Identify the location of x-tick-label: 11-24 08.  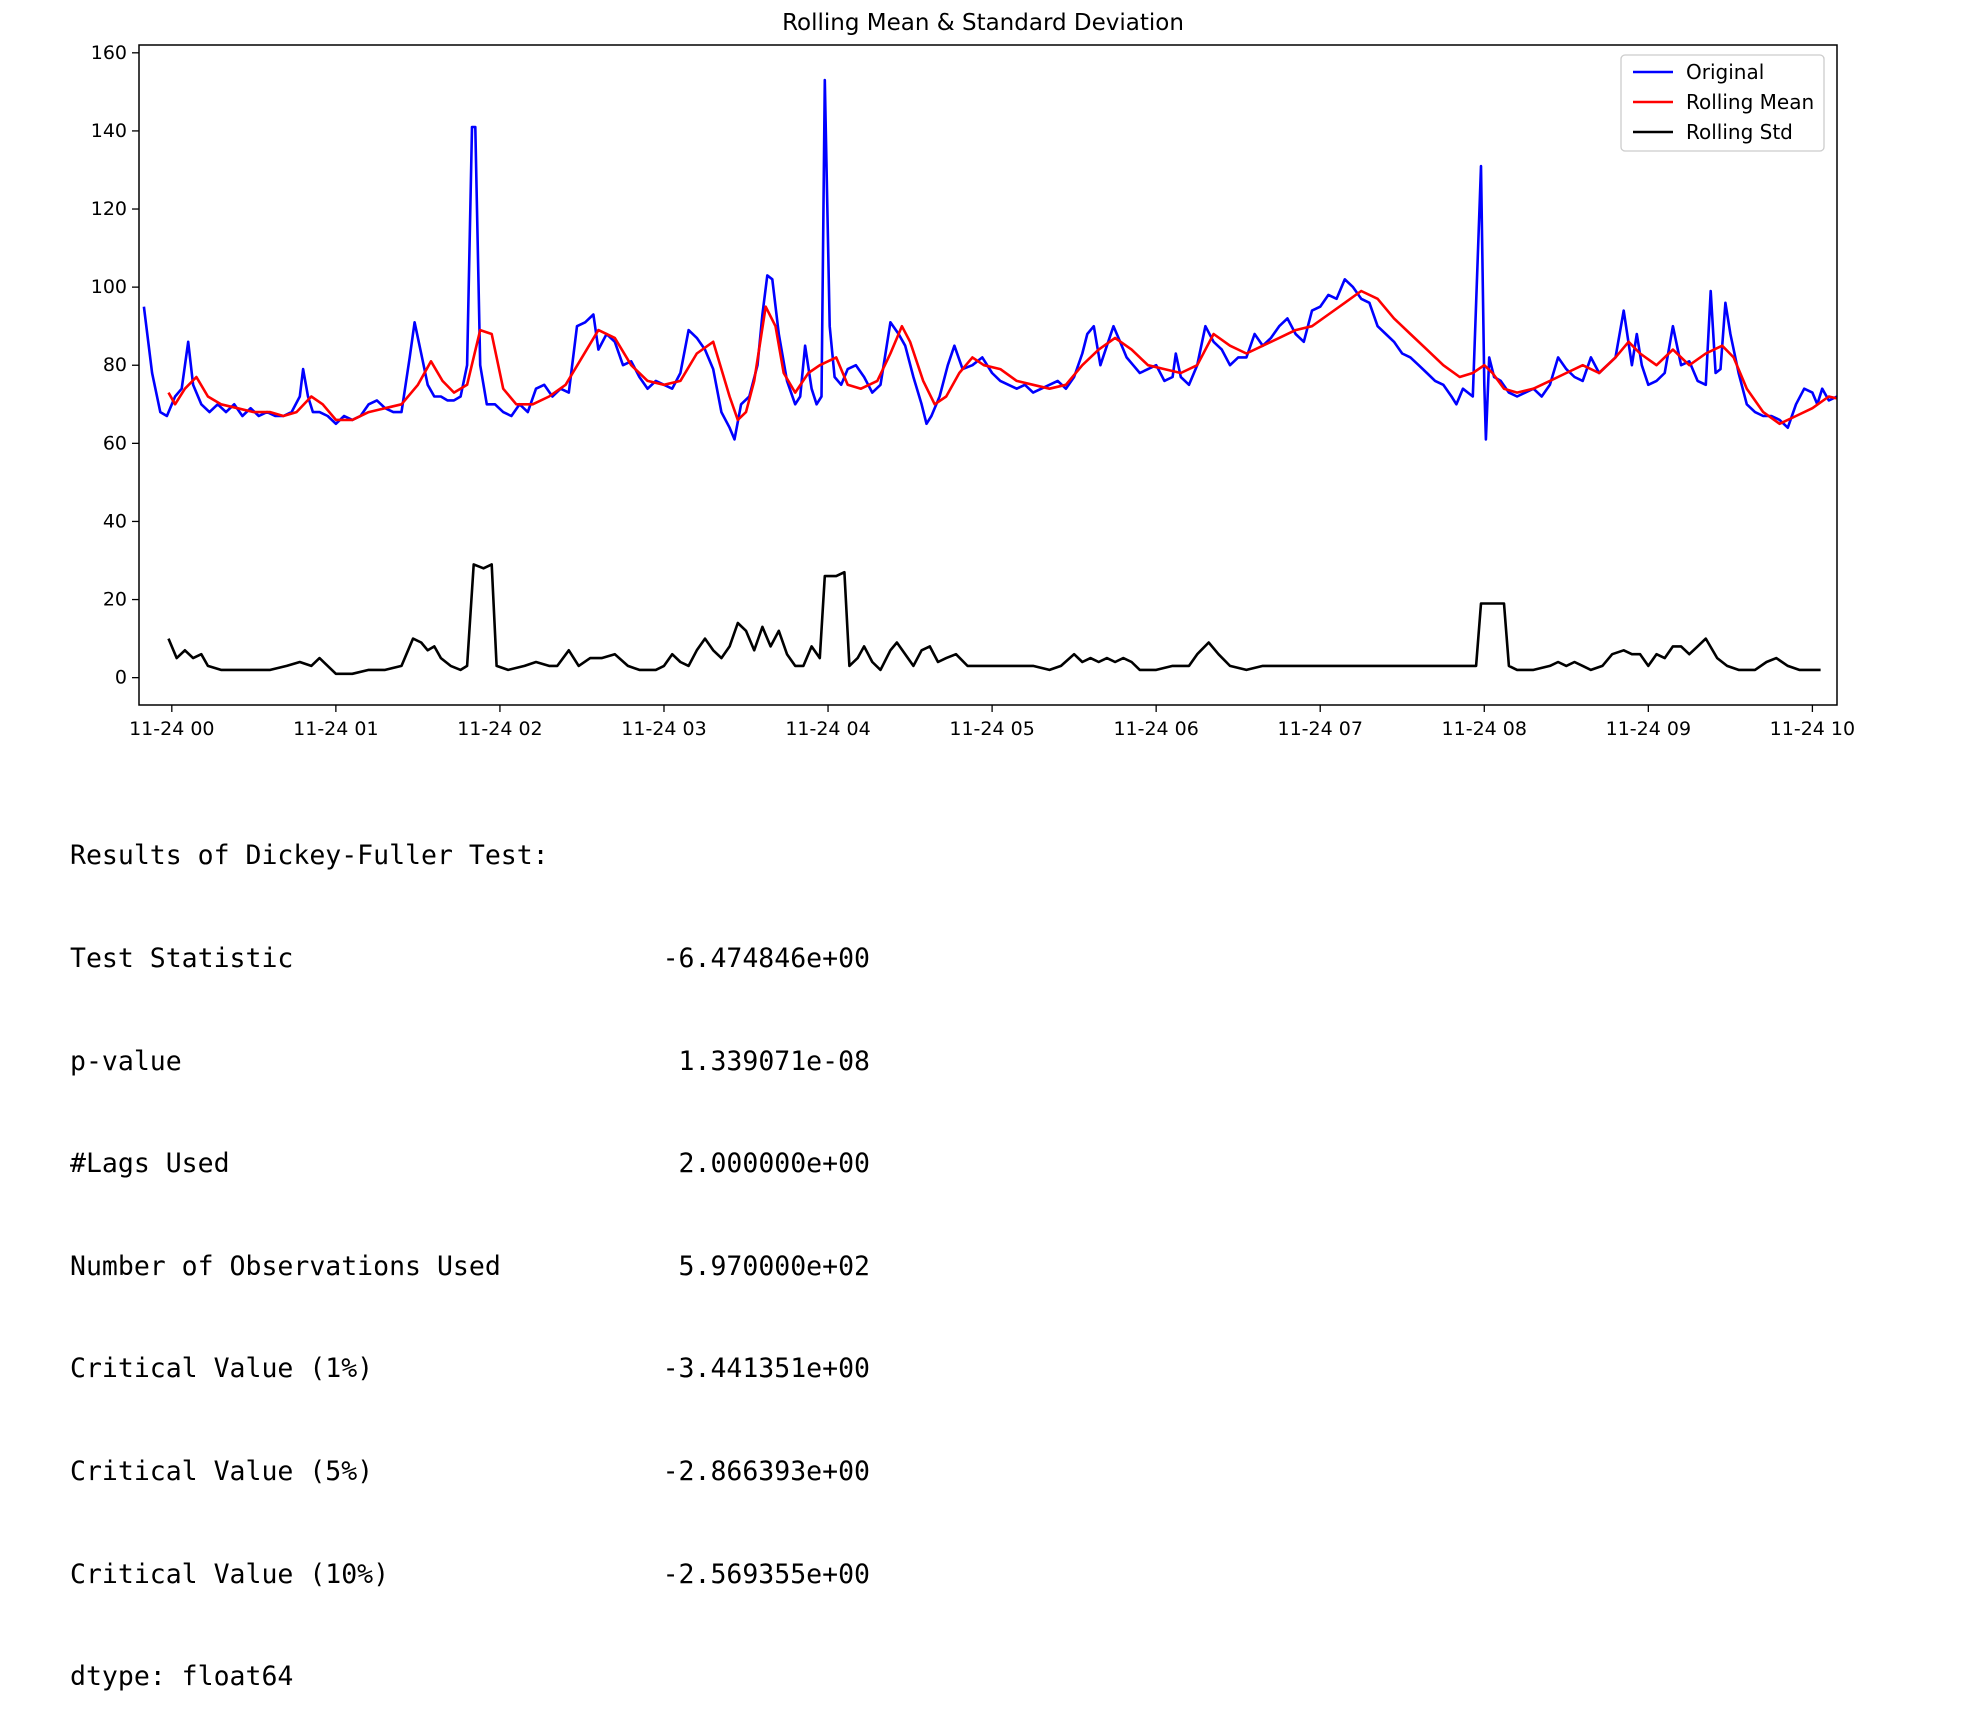
(1484, 729).